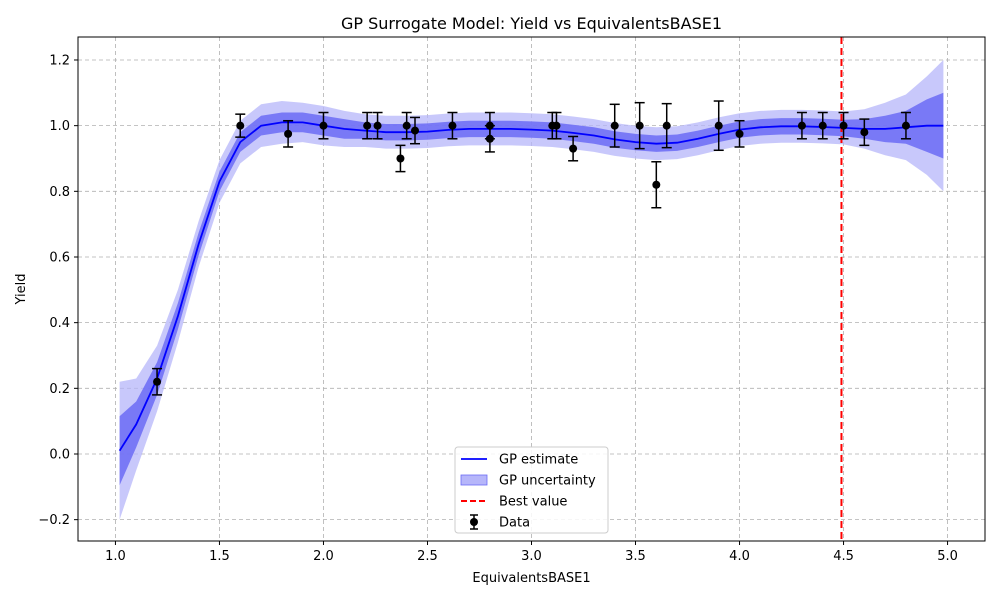 This screenshot has width=1000, height=600. Describe the element at coordinates (427, 556) in the screenshot. I see `x-tick-label: 2.5` at that location.